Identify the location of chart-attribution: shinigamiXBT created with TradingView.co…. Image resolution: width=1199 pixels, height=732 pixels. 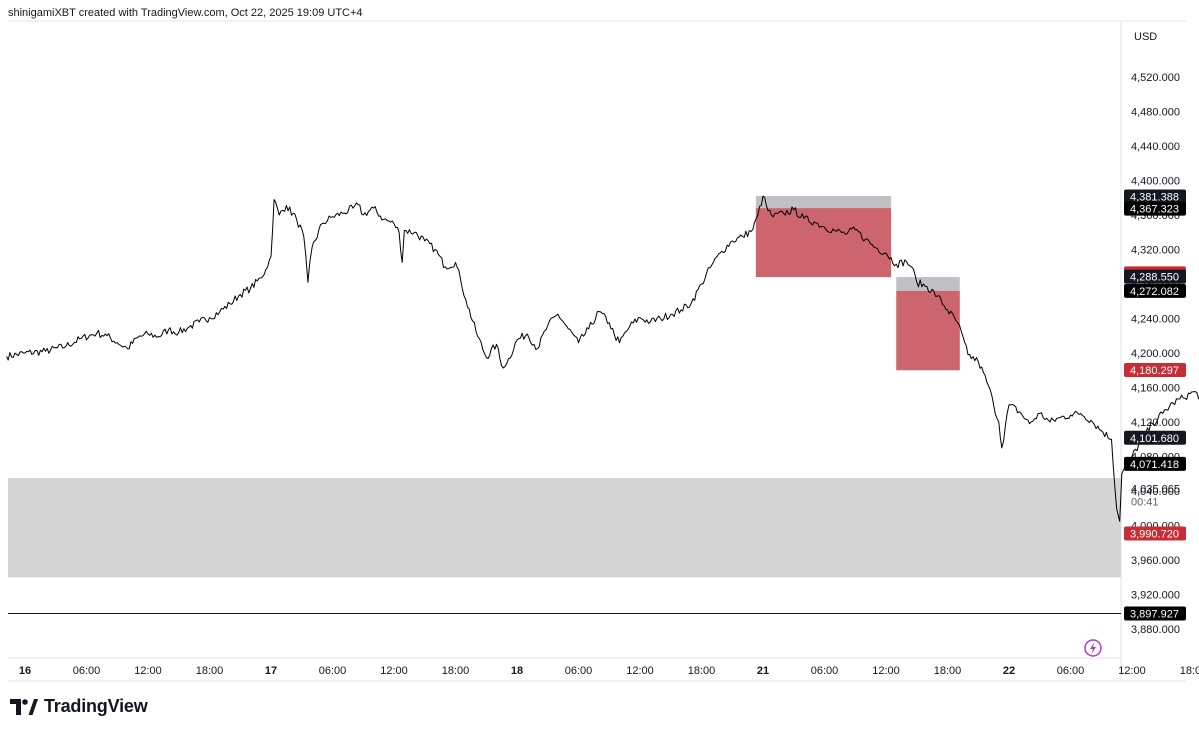
(185, 13).